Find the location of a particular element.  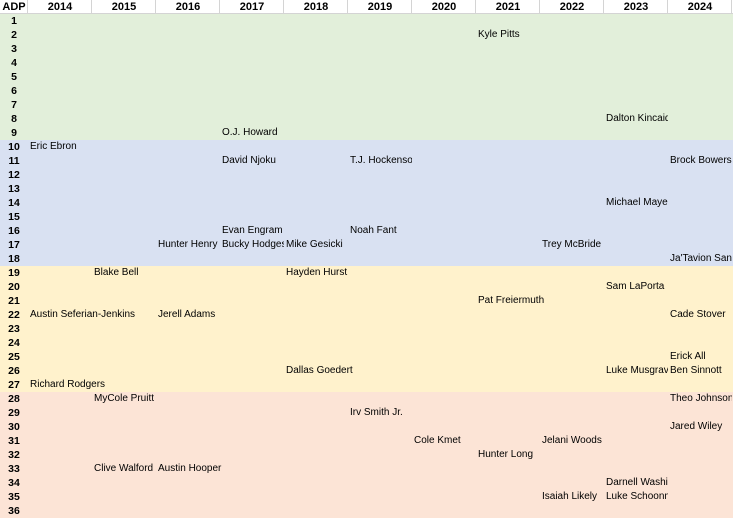

adp-rank-cell: 27 is located at coordinates (14, 385).